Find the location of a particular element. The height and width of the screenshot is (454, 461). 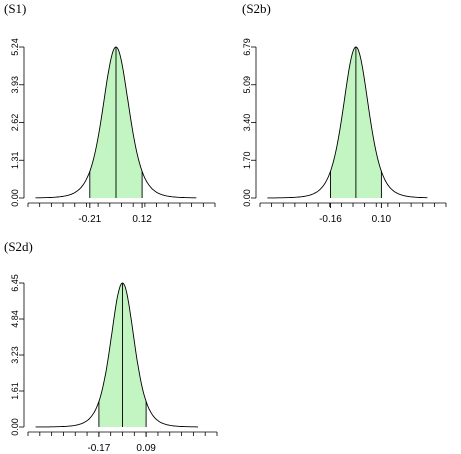

y-tick-label: 1.61 is located at coordinates (15, 391).